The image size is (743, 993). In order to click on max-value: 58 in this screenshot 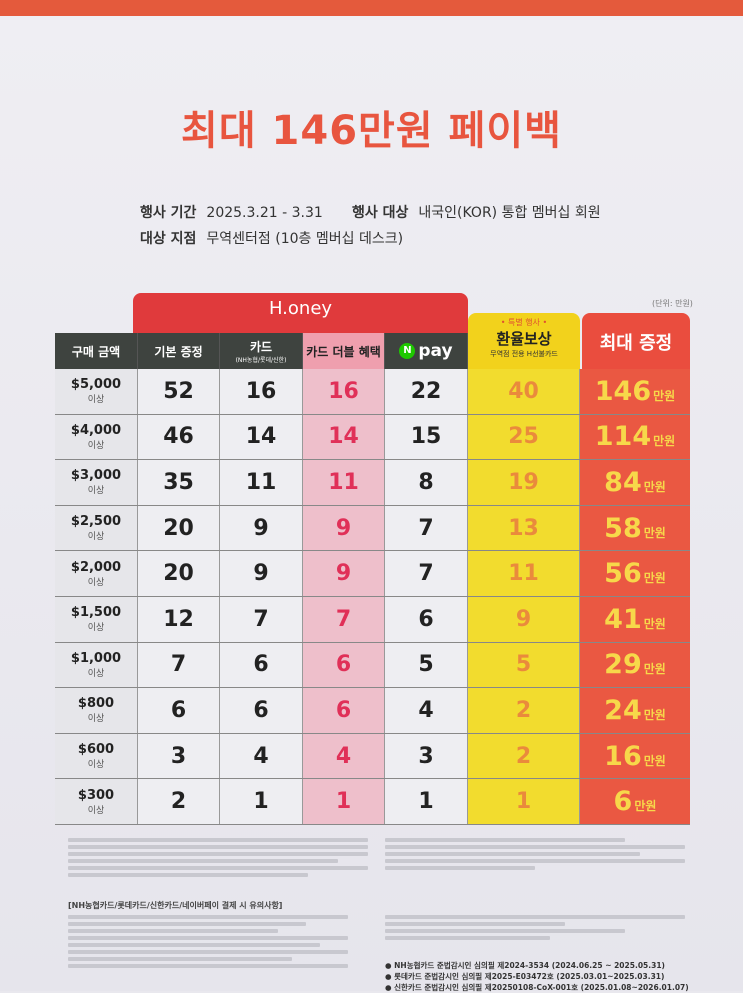, I will do `click(623, 528)`.